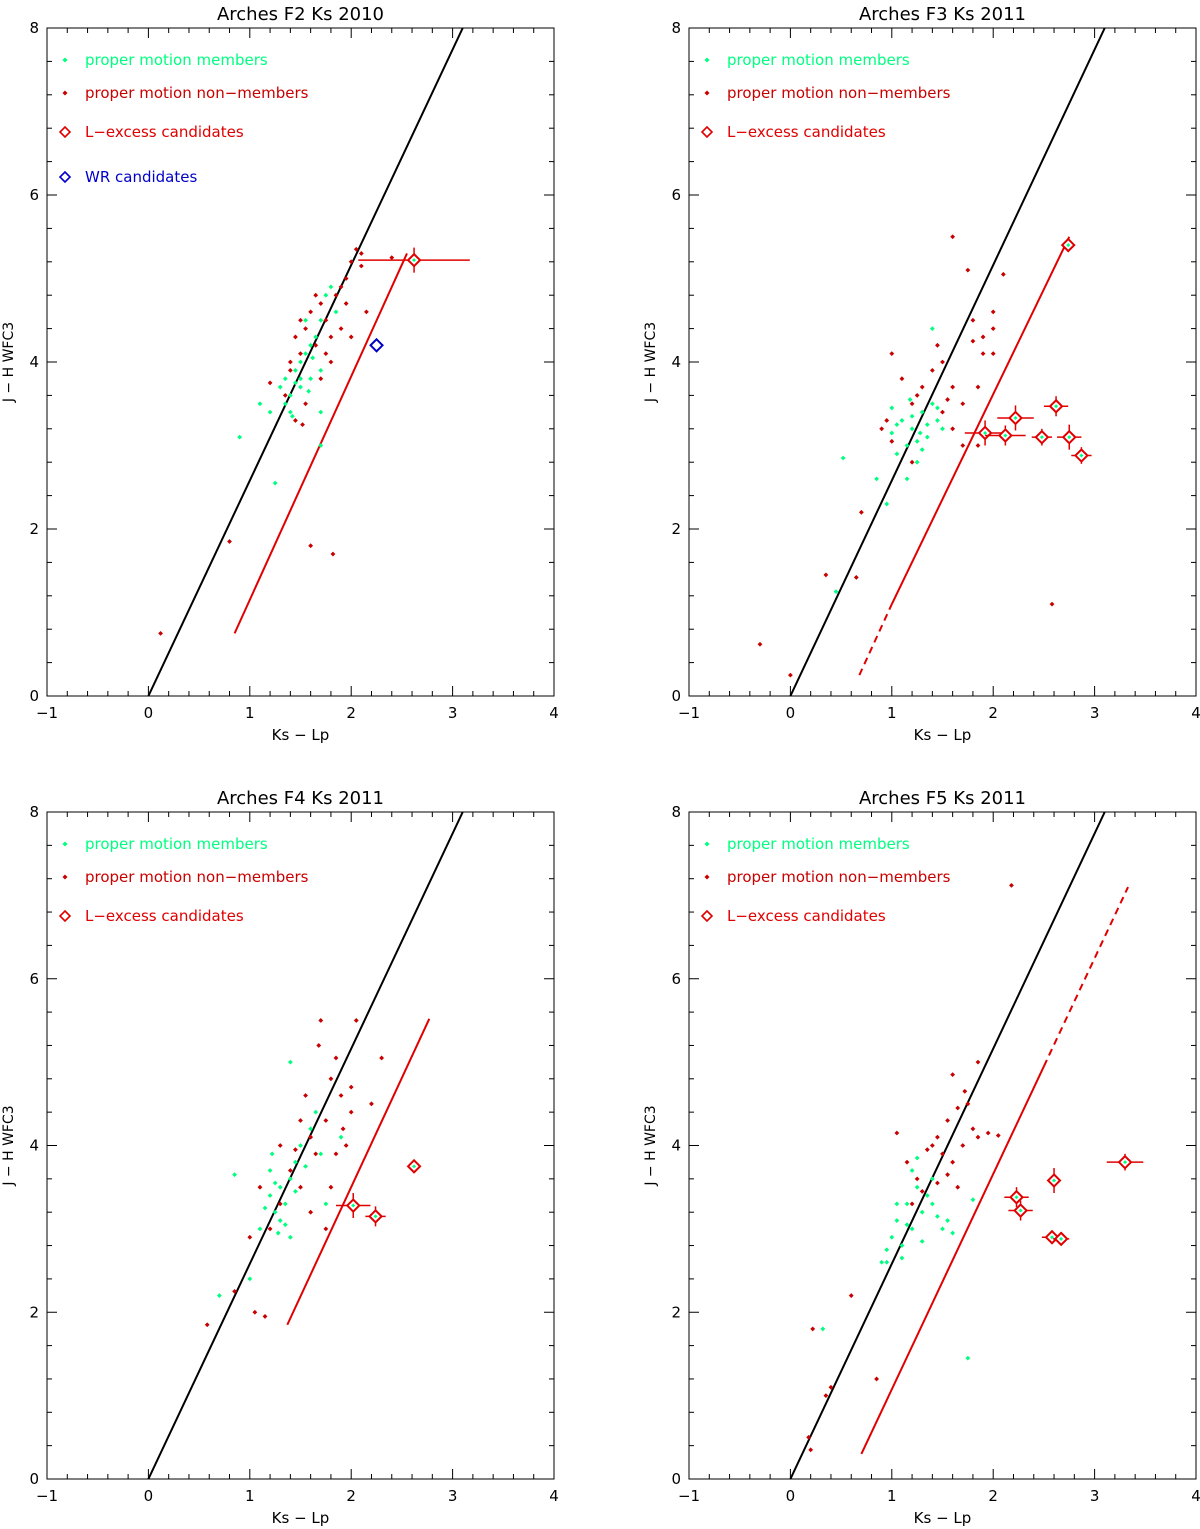 Image resolution: width=1200 pixels, height=1529 pixels. Describe the element at coordinates (1195, 713) in the screenshot. I see `x-tick-label: 4` at that location.